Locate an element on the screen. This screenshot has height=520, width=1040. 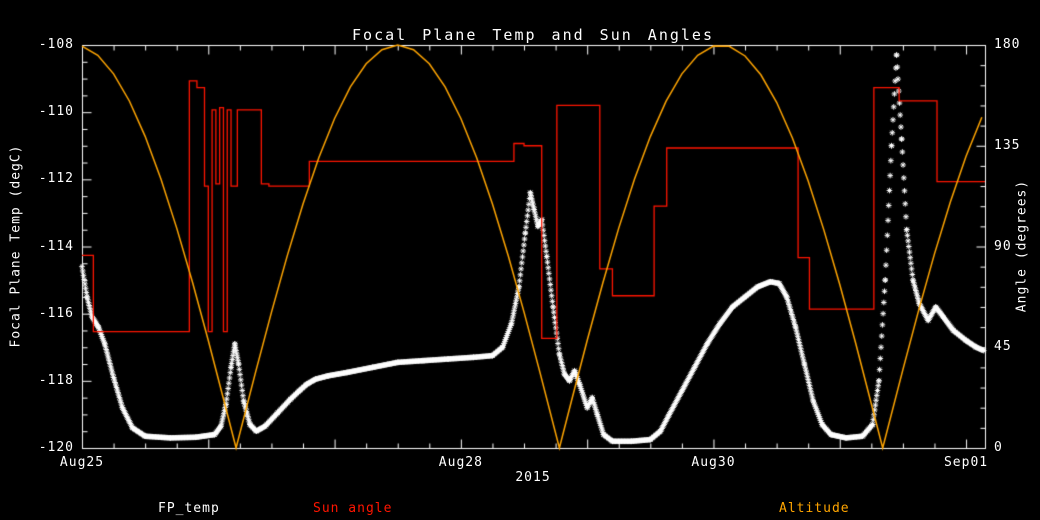
right-tick-label: 180 is located at coordinates (1007, 44).